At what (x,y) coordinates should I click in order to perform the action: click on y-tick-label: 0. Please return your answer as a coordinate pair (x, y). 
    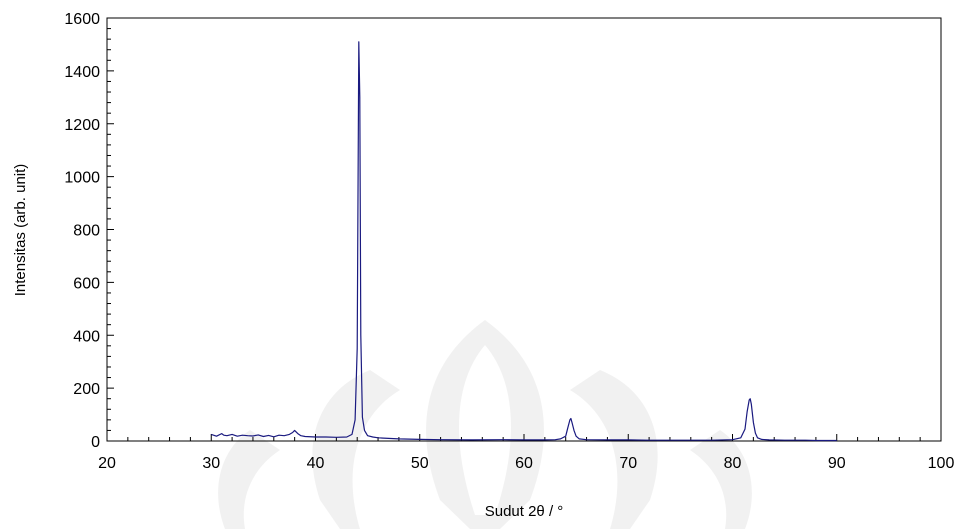
    Looking at the image, I should click on (95, 442).